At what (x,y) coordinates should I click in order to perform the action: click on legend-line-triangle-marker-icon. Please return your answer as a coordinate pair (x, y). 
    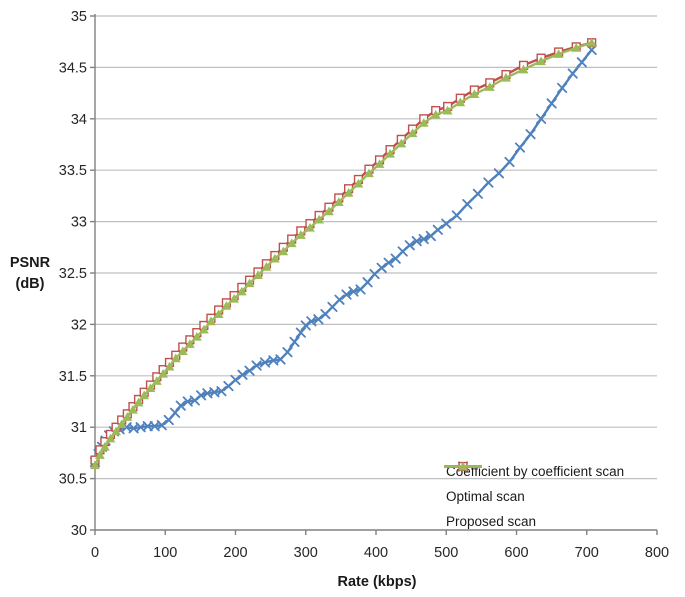
    Looking at the image, I should click on (463, 466).